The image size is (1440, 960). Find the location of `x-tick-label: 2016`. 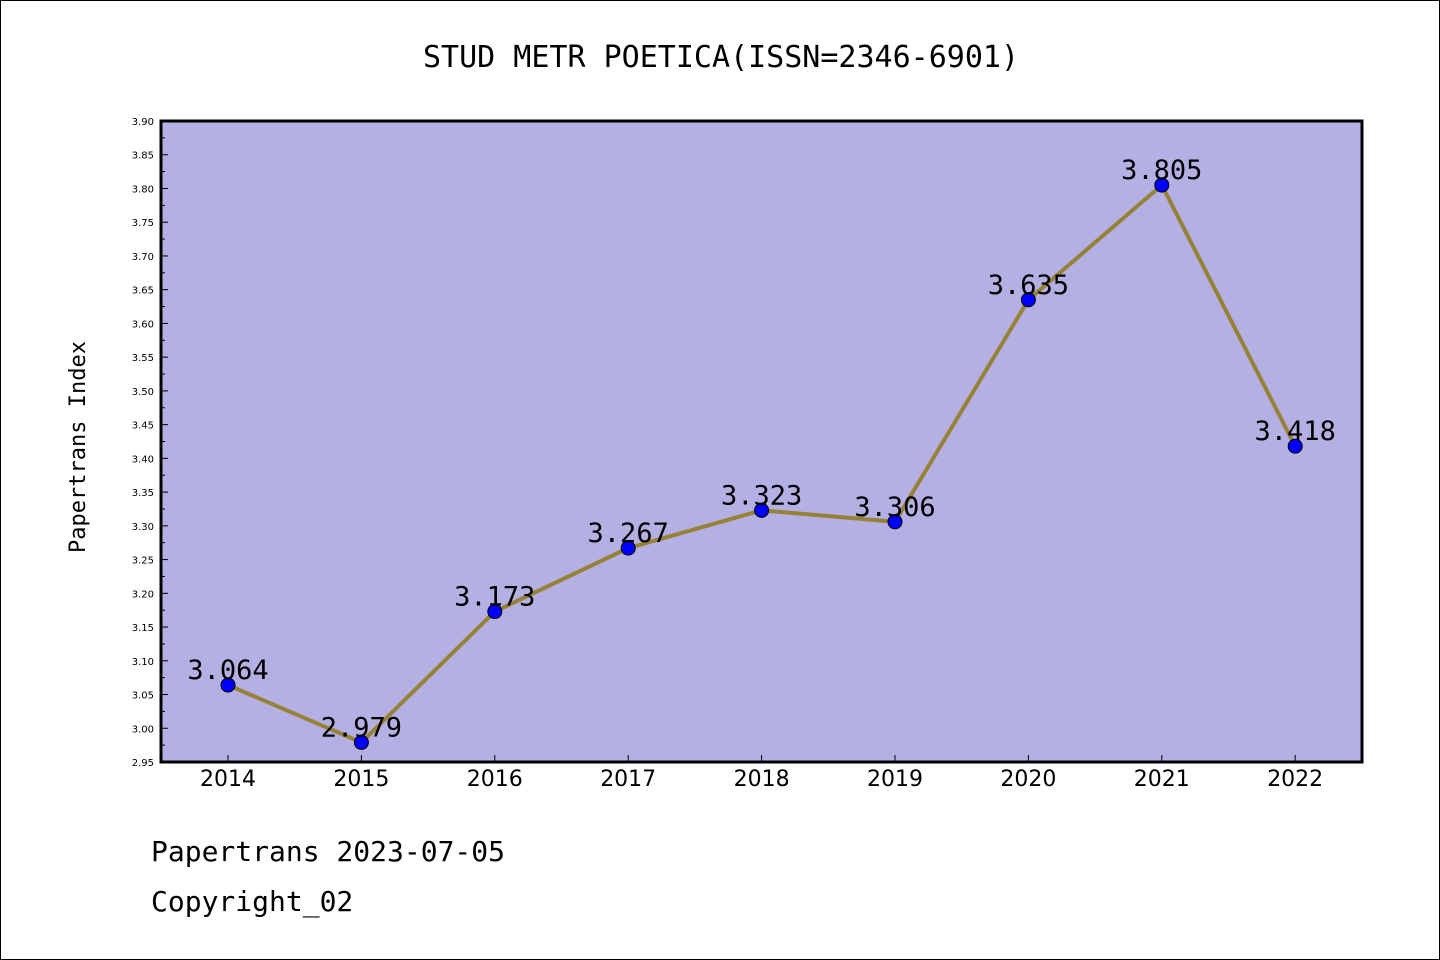

x-tick-label: 2016 is located at coordinates (495, 779).